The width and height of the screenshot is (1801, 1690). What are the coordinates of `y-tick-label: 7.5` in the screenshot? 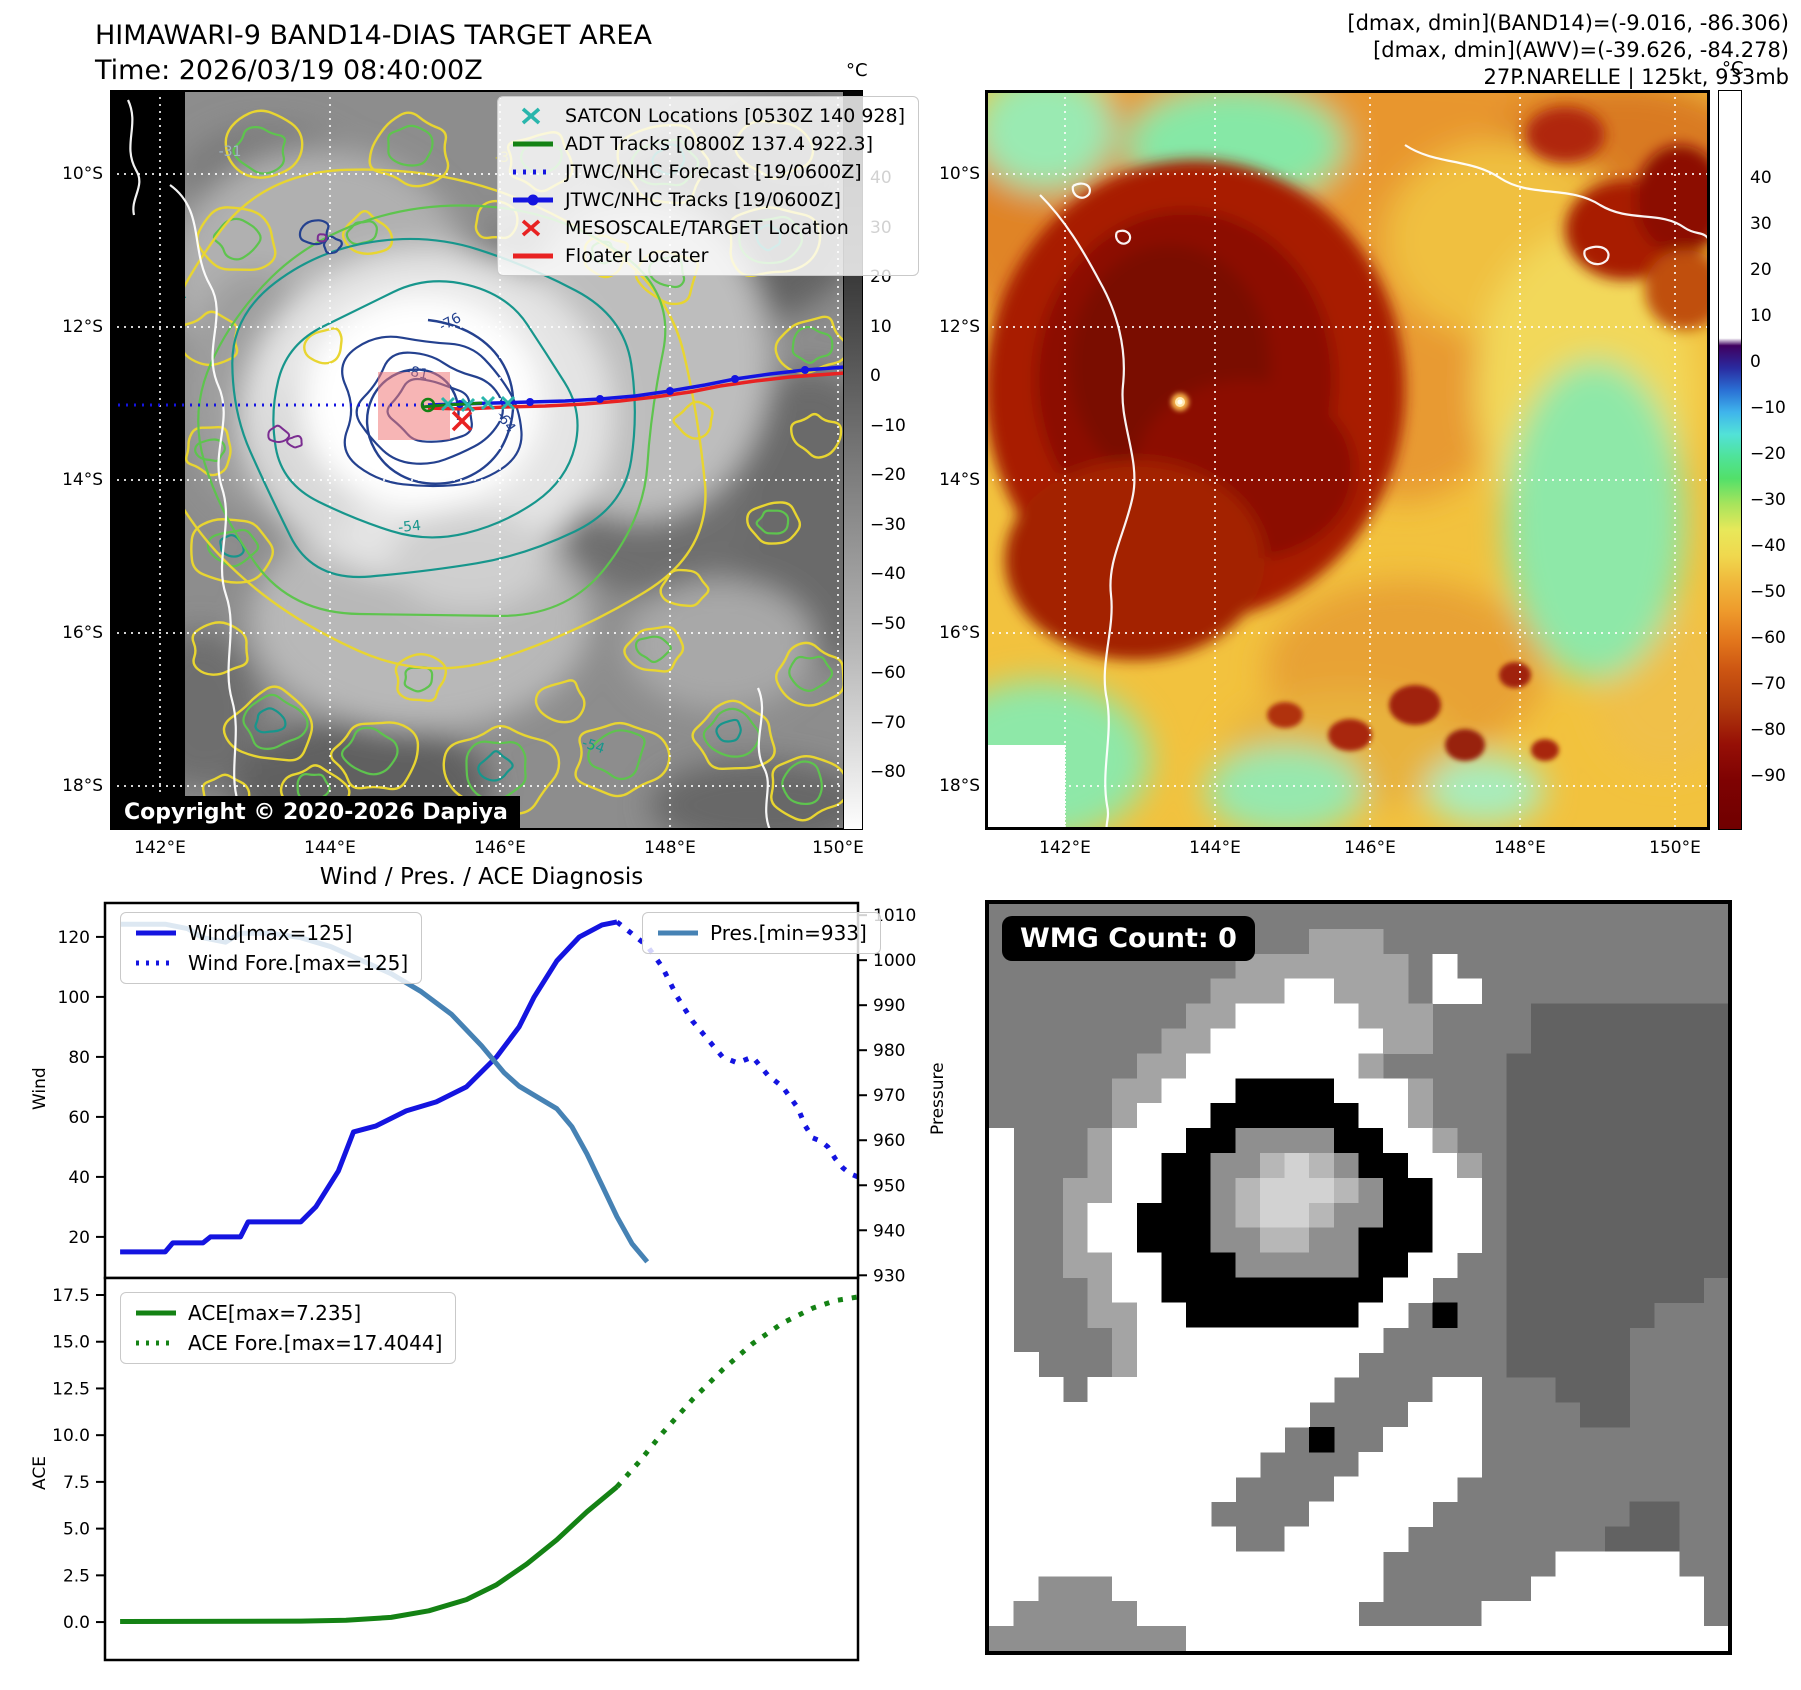 It's located at (76, 1483).